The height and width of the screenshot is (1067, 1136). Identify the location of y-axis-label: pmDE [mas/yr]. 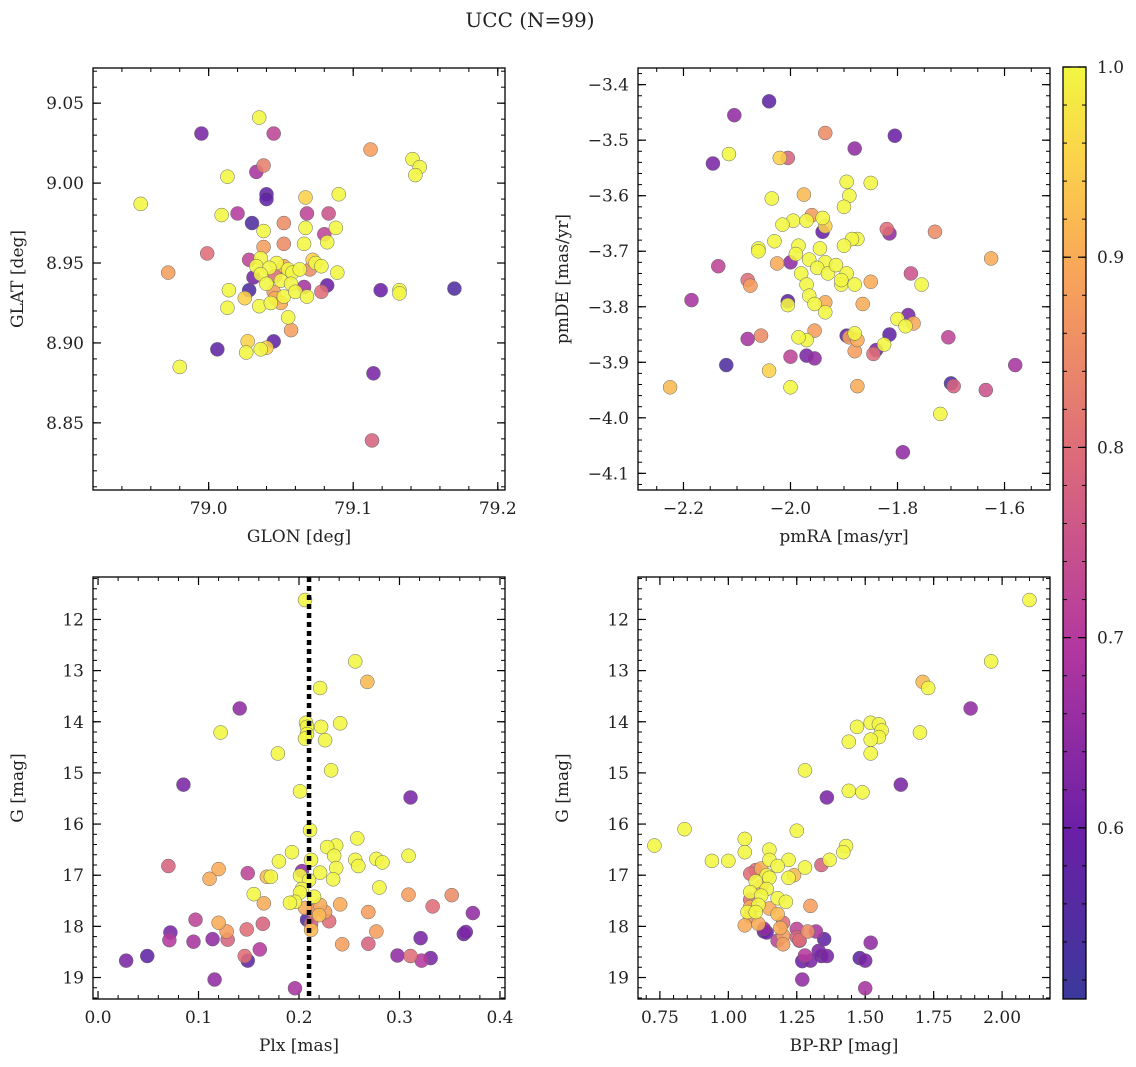
(563, 279).